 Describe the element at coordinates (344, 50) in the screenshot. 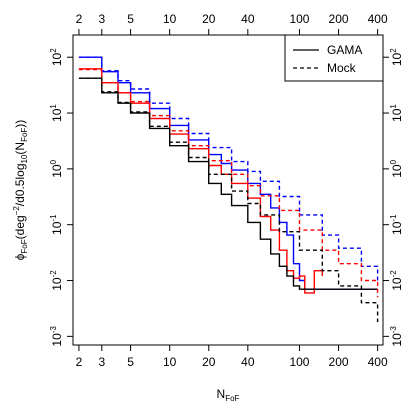

I see `legend-label-gama: GAMA` at that location.